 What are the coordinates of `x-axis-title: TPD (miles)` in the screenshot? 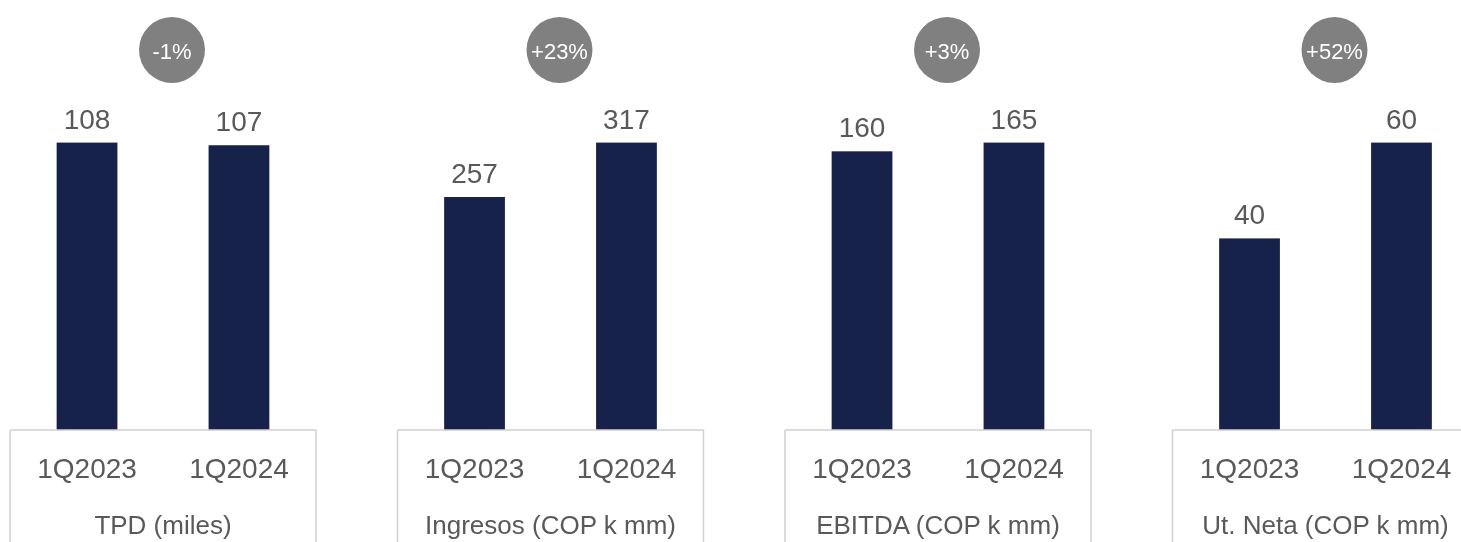 It's located at (163, 525).